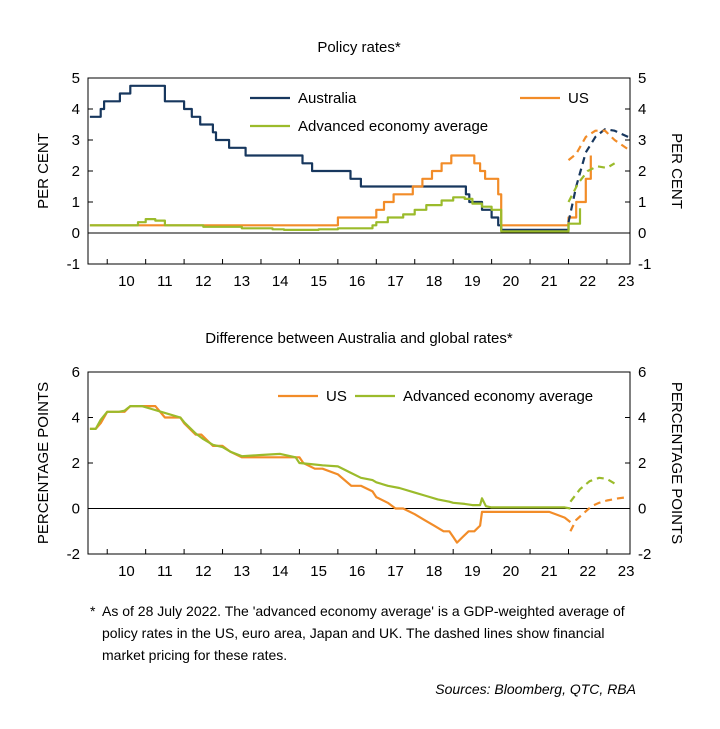 This screenshot has width=720, height=729. Describe the element at coordinates (599, 514) in the screenshot. I see `chart-2-series-us-market-pricing` at that location.